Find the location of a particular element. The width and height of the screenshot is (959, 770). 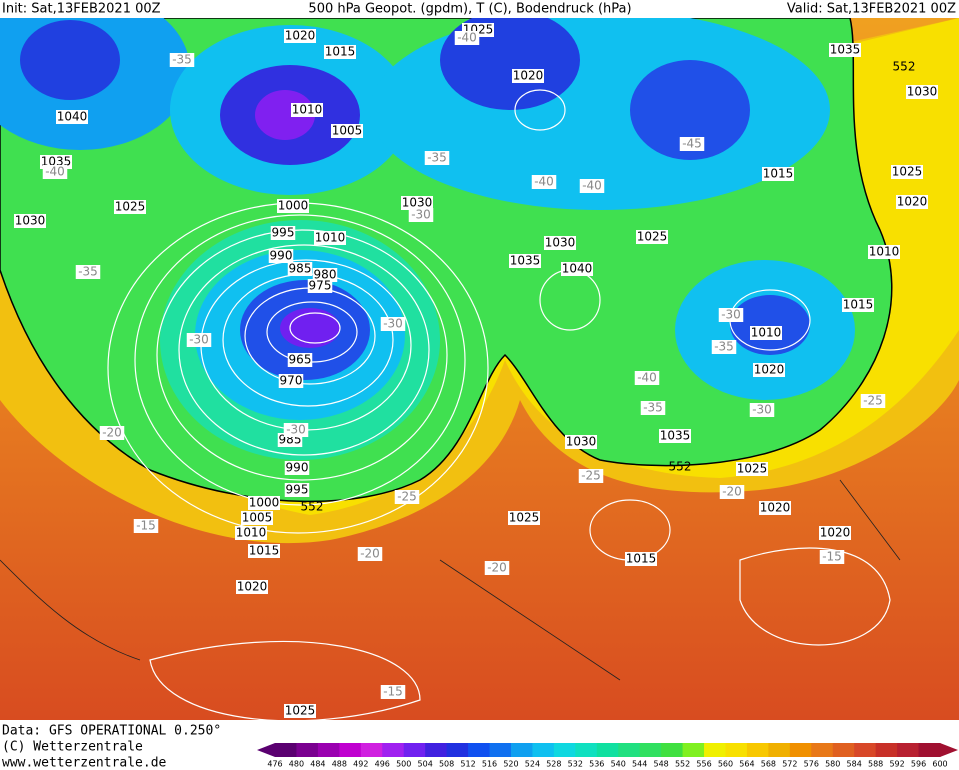

colorbar-tick-label: 572 is located at coordinates (789, 764).